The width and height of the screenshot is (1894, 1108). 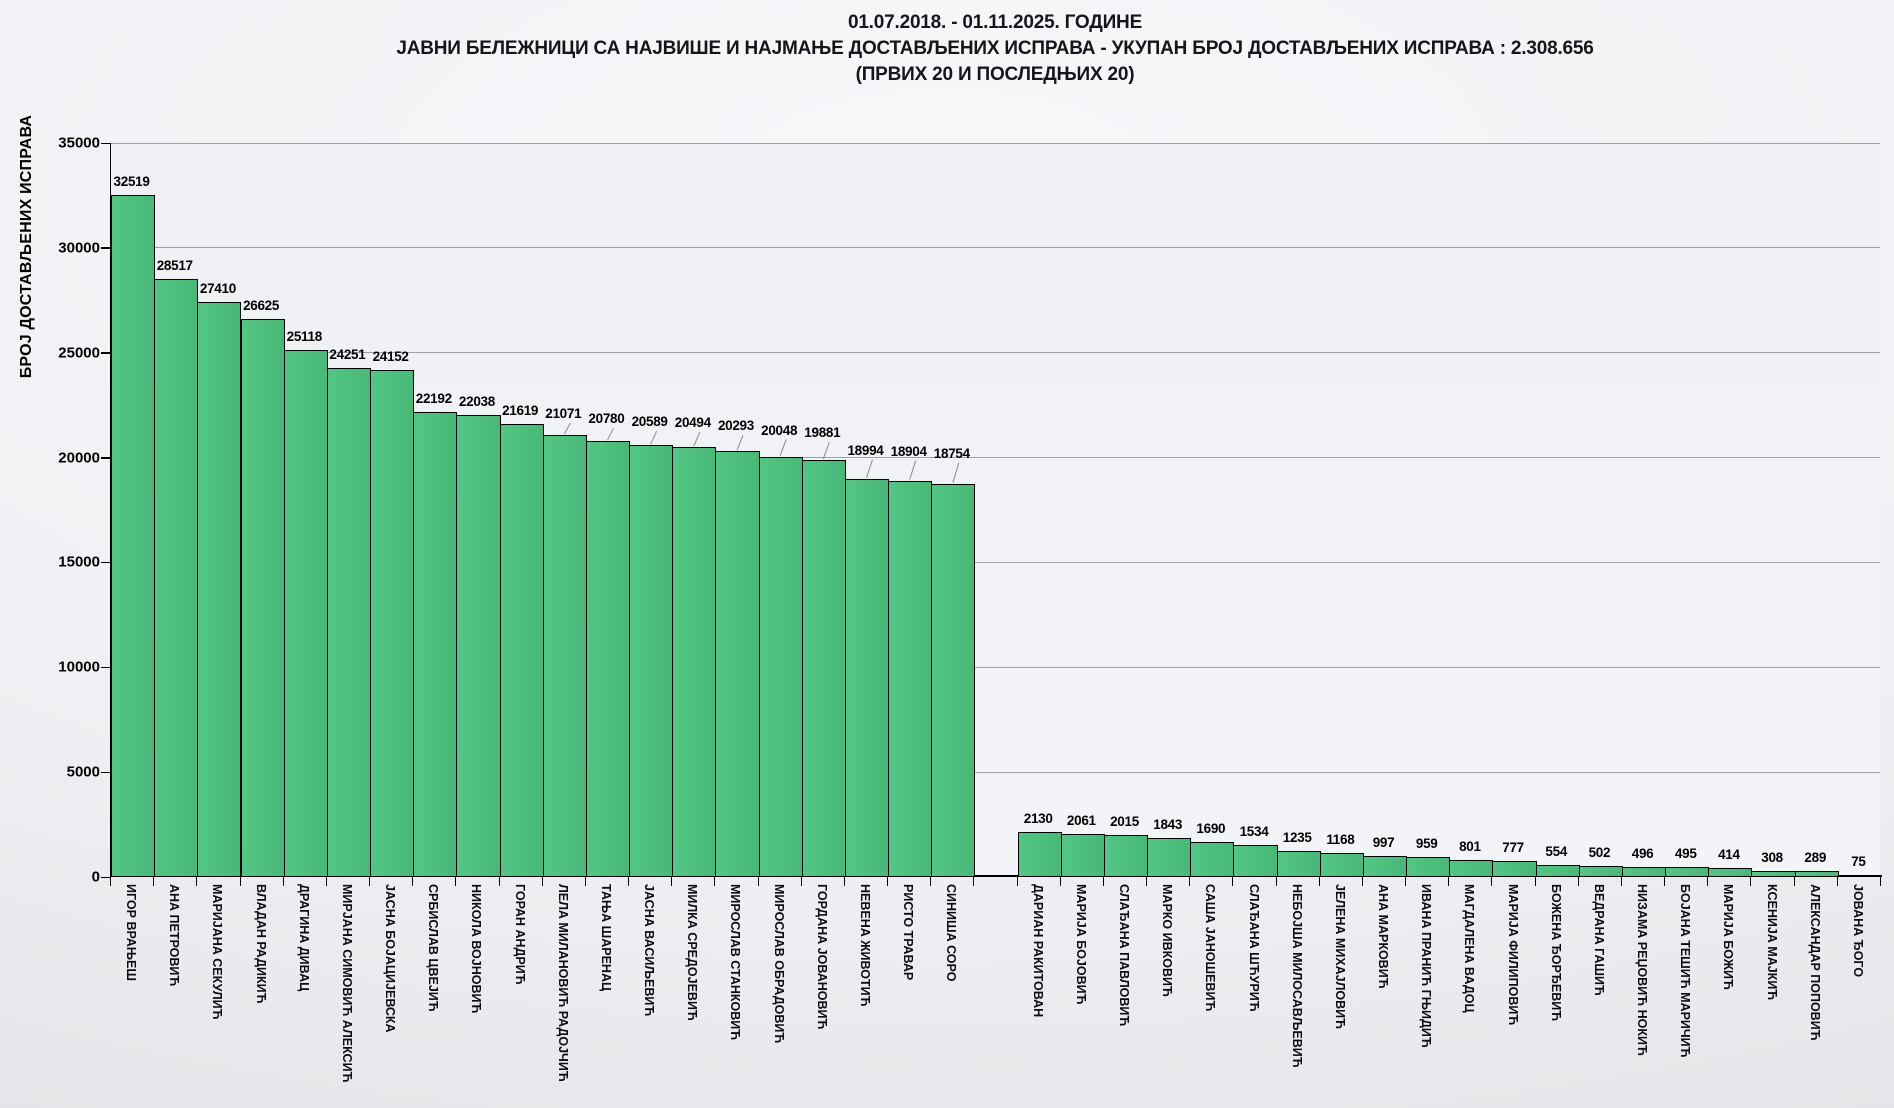 I want to click on bar-МАРИЈА БОЈОВИЋ, so click(x=1082, y=855).